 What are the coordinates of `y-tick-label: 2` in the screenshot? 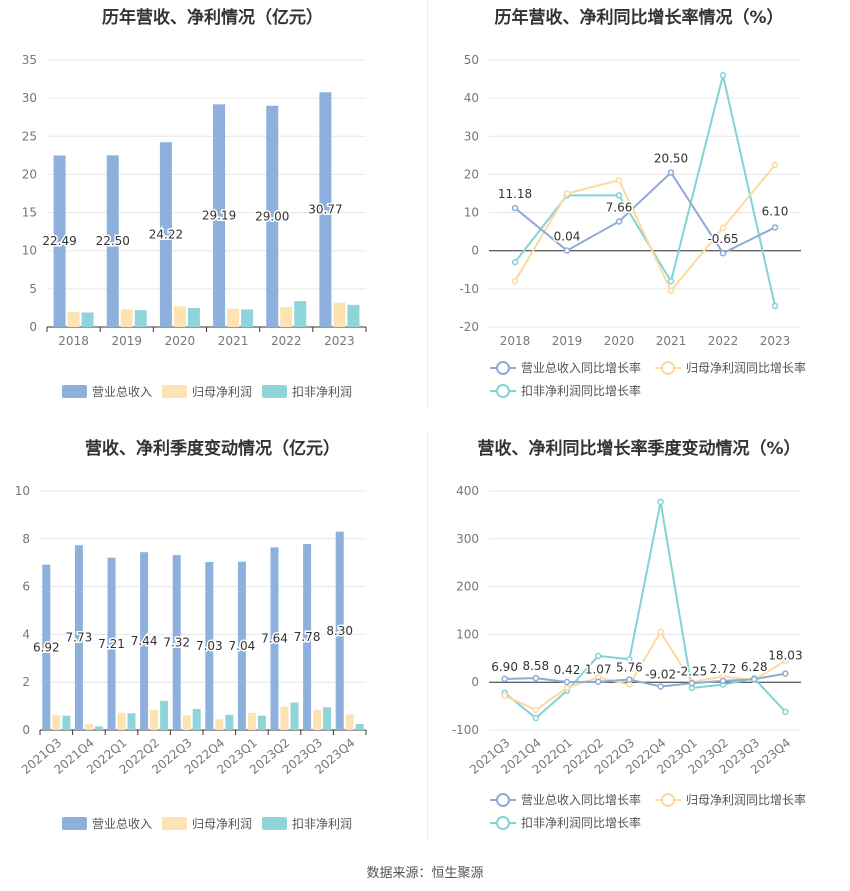 It's located at (26, 682).